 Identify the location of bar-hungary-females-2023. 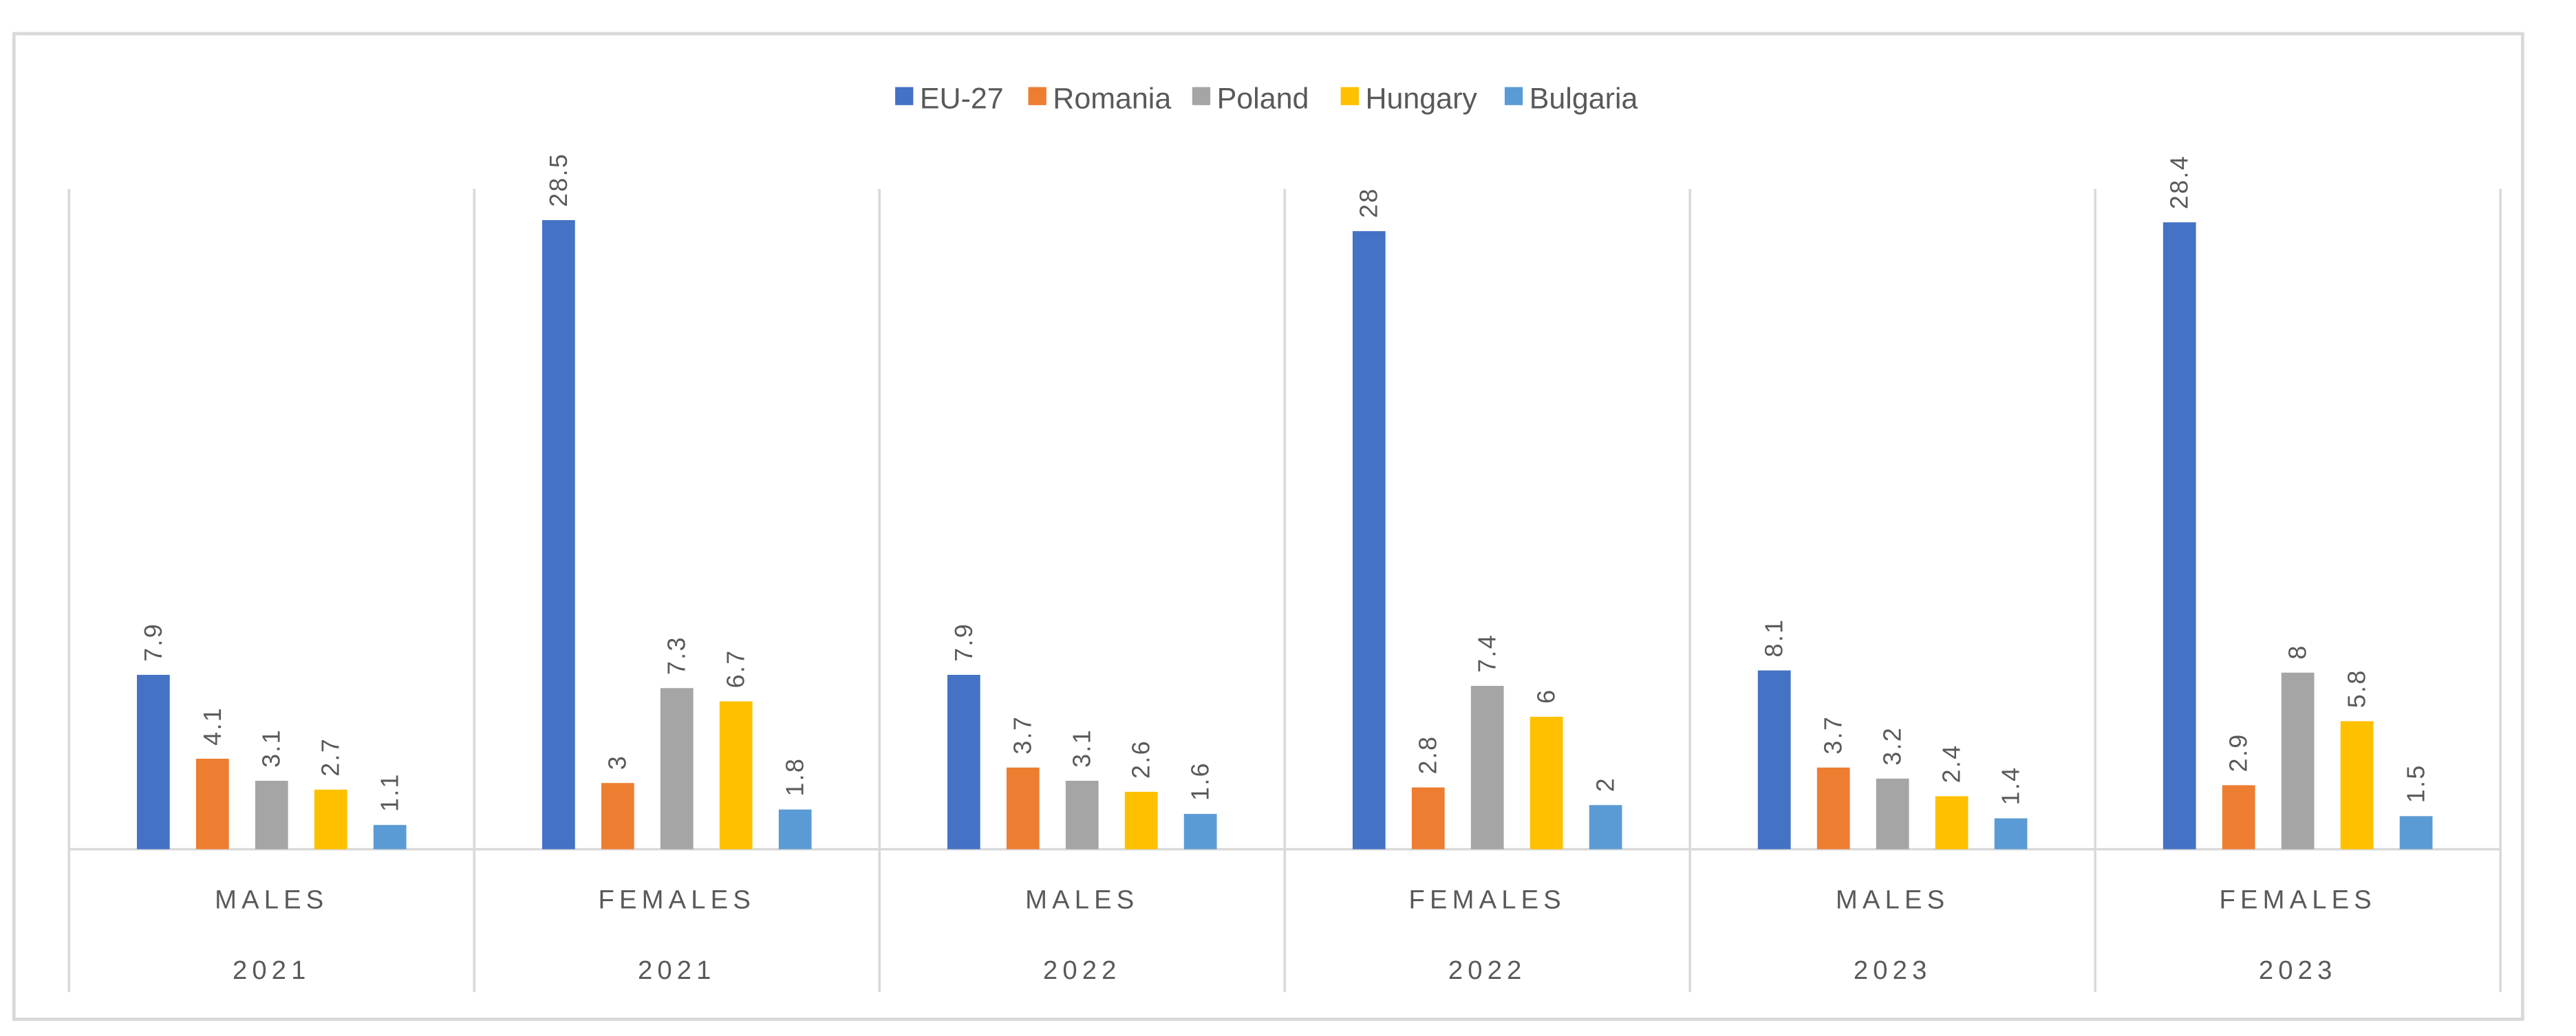
(2357, 786).